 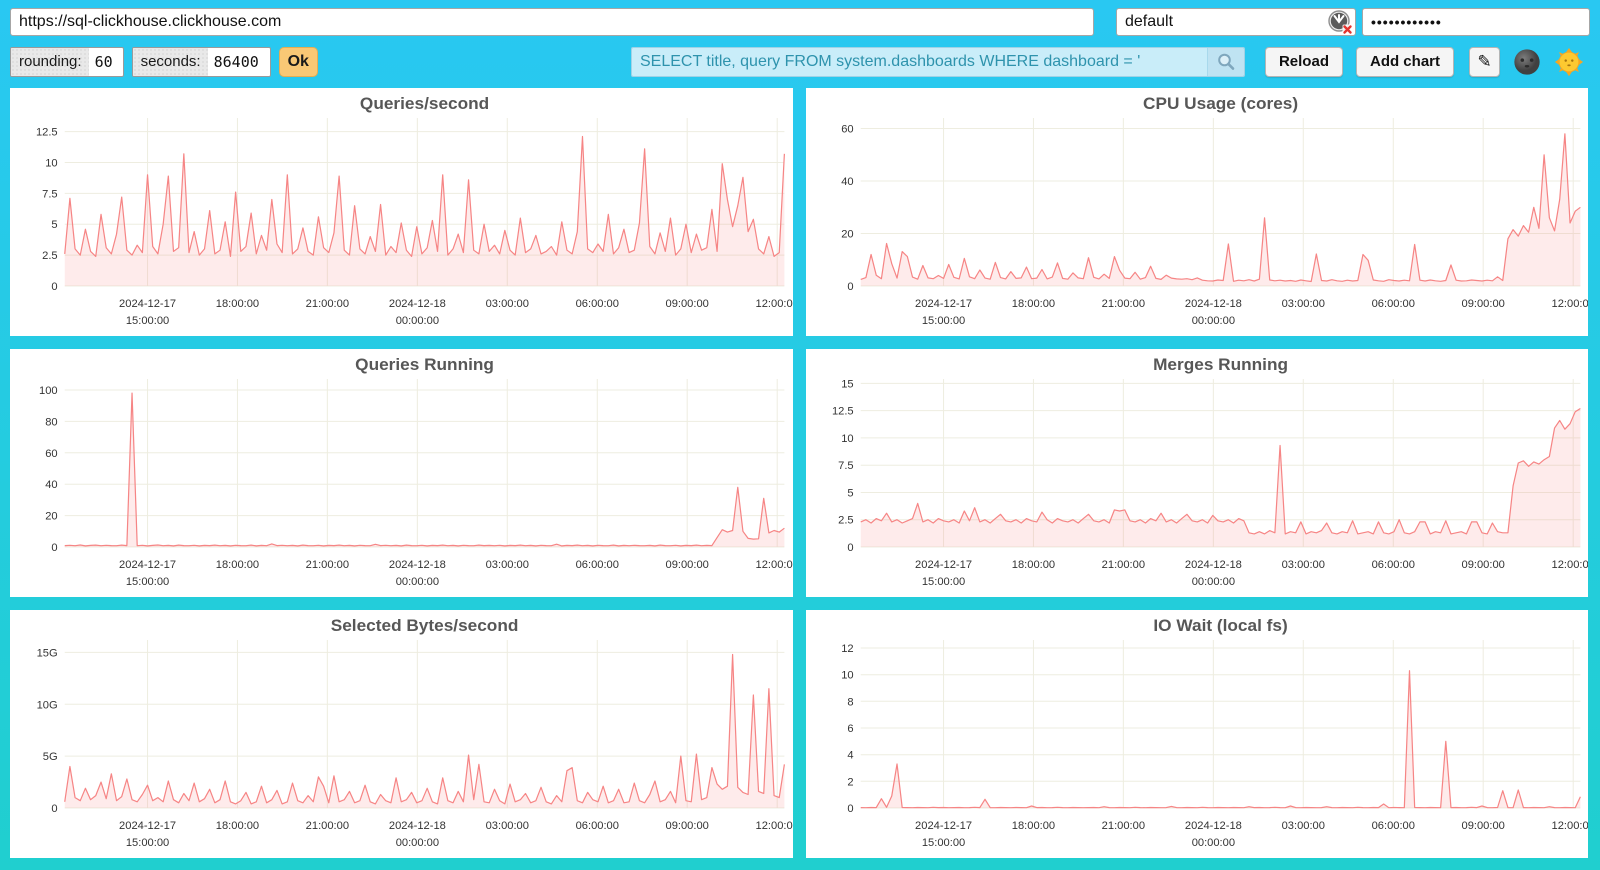 I want to click on y-tick-label: 100, so click(x=48, y=391).